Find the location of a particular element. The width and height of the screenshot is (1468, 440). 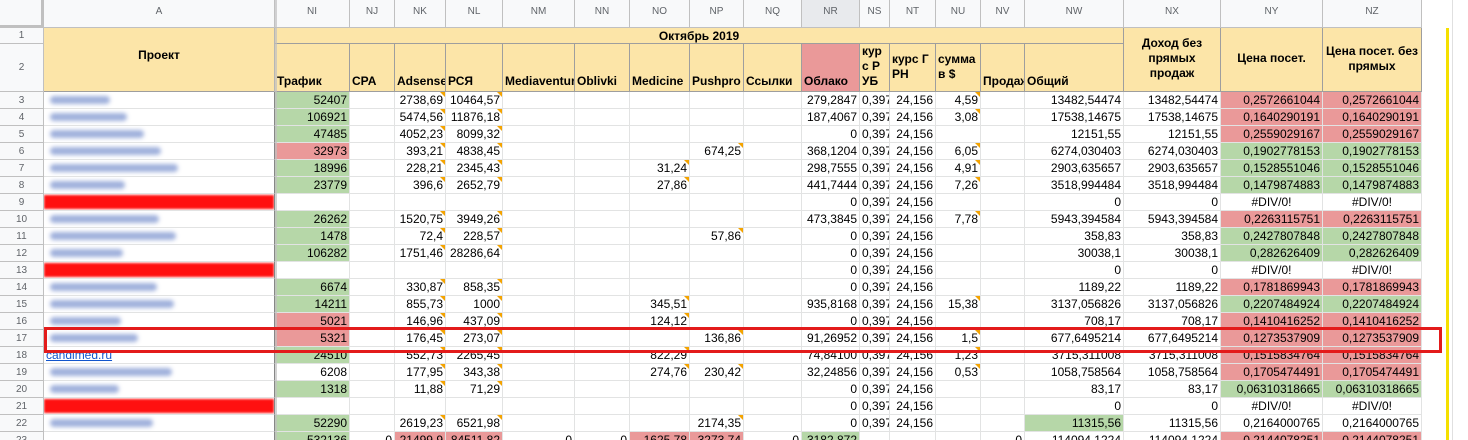

cell-NZ-23: 0,2144078251 is located at coordinates (1372, 436).